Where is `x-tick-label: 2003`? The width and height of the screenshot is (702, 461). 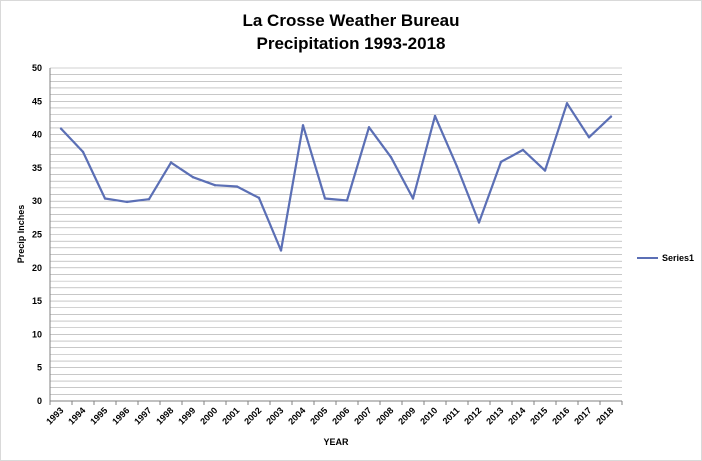 x-tick-label: 2003 is located at coordinates (274, 415).